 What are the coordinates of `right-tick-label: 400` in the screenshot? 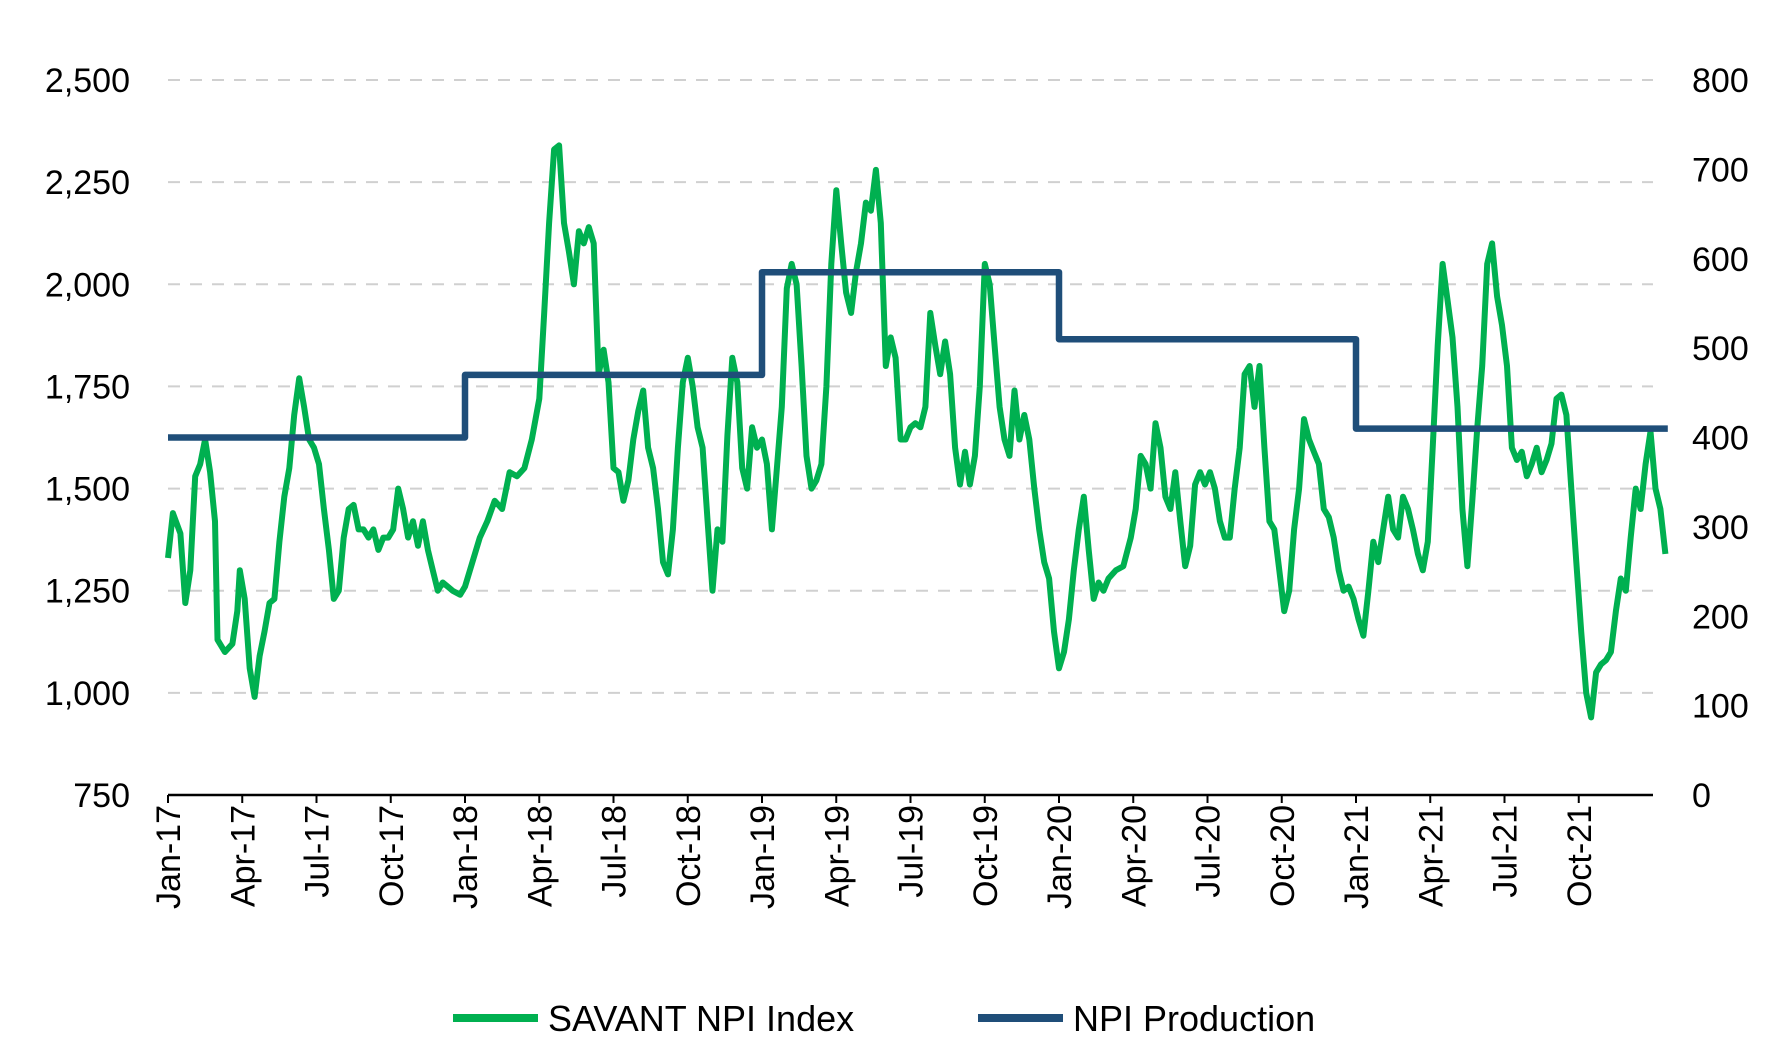 It's located at (1720, 439).